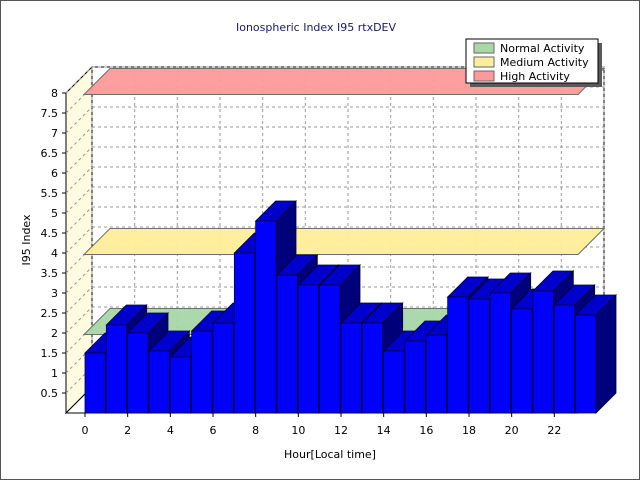 The height and width of the screenshot is (480, 640). I want to click on x-tick-label: 12, so click(341, 430).